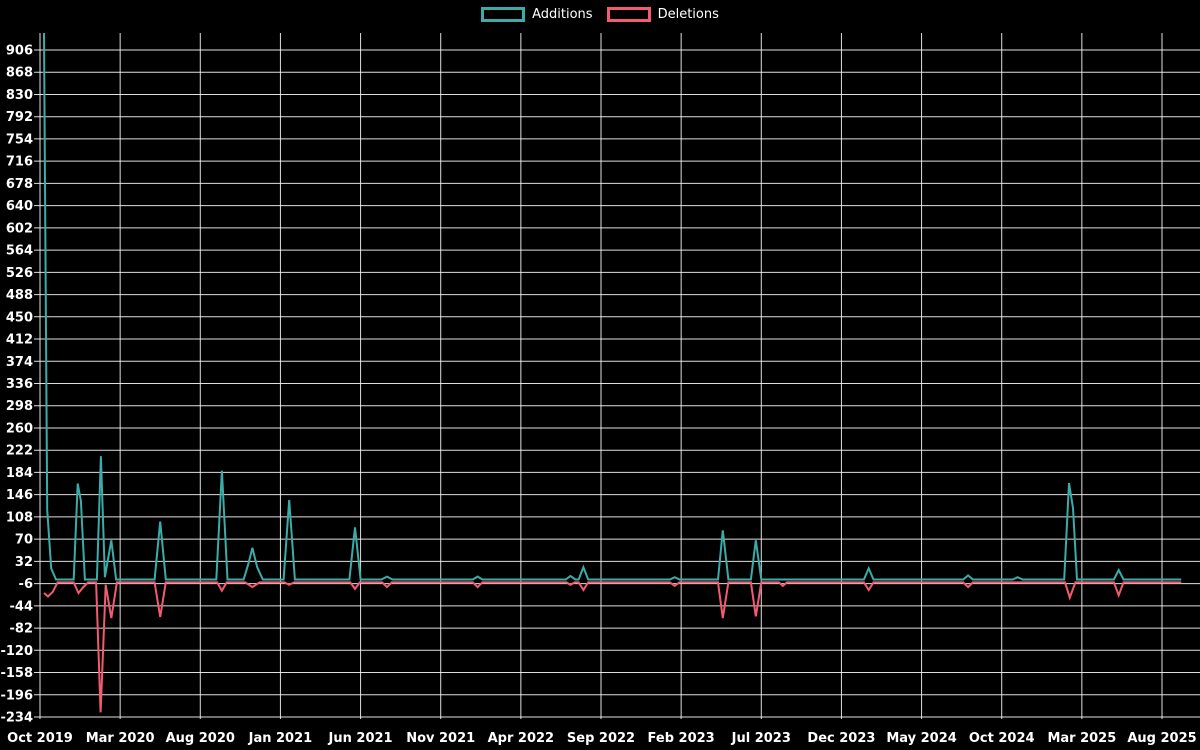 The height and width of the screenshot is (750, 1200). Describe the element at coordinates (22, 629) in the screenshot. I see `y-tick-label: -82` at that location.